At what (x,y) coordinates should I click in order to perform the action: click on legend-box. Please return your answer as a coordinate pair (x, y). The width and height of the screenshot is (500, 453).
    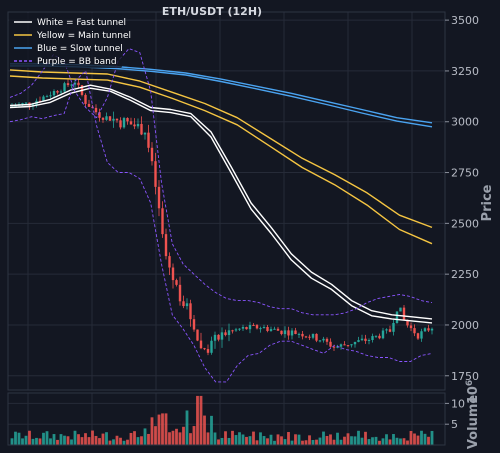
    Looking at the image, I should click on (65, 40).